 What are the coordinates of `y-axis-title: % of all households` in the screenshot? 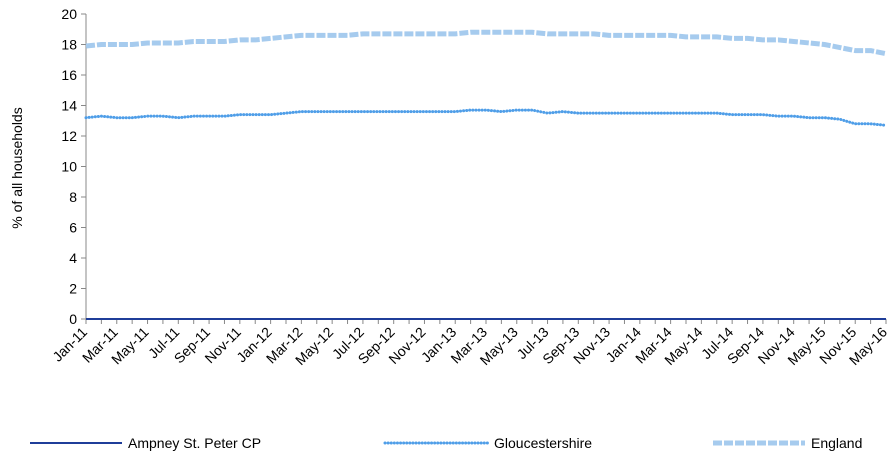 It's located at (17, 167).